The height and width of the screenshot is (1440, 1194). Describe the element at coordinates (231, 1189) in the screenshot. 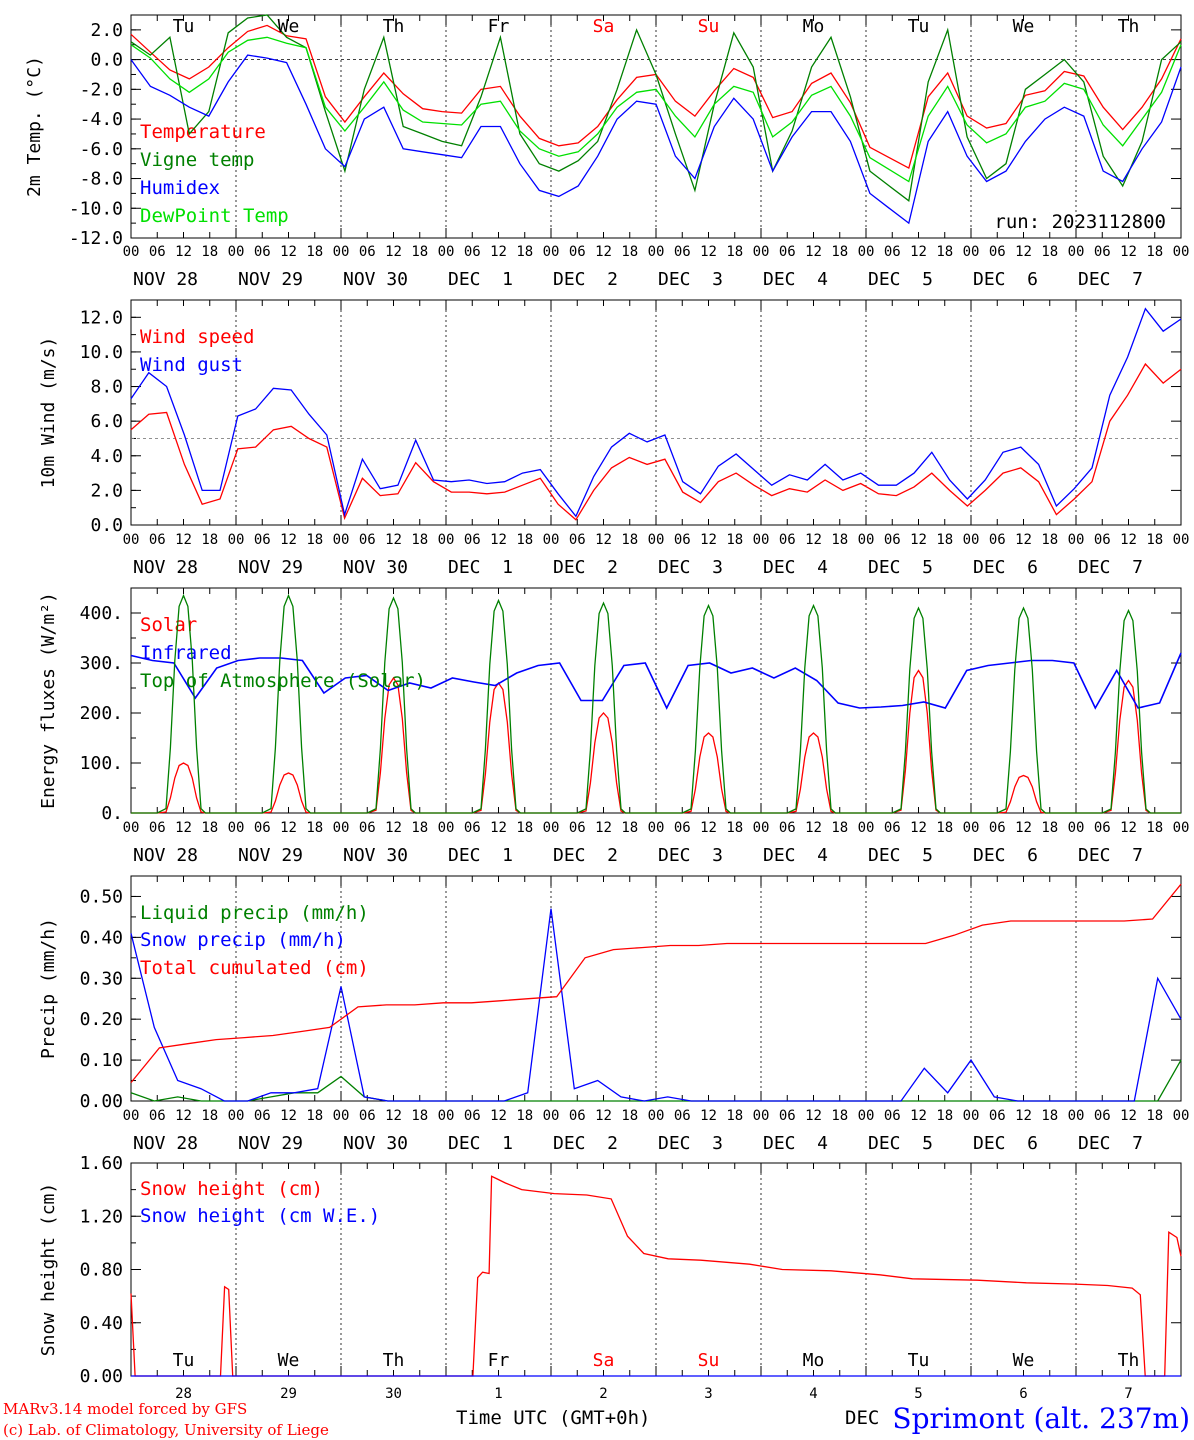

I see `legend-entry: Snow height (cm)` at that location.